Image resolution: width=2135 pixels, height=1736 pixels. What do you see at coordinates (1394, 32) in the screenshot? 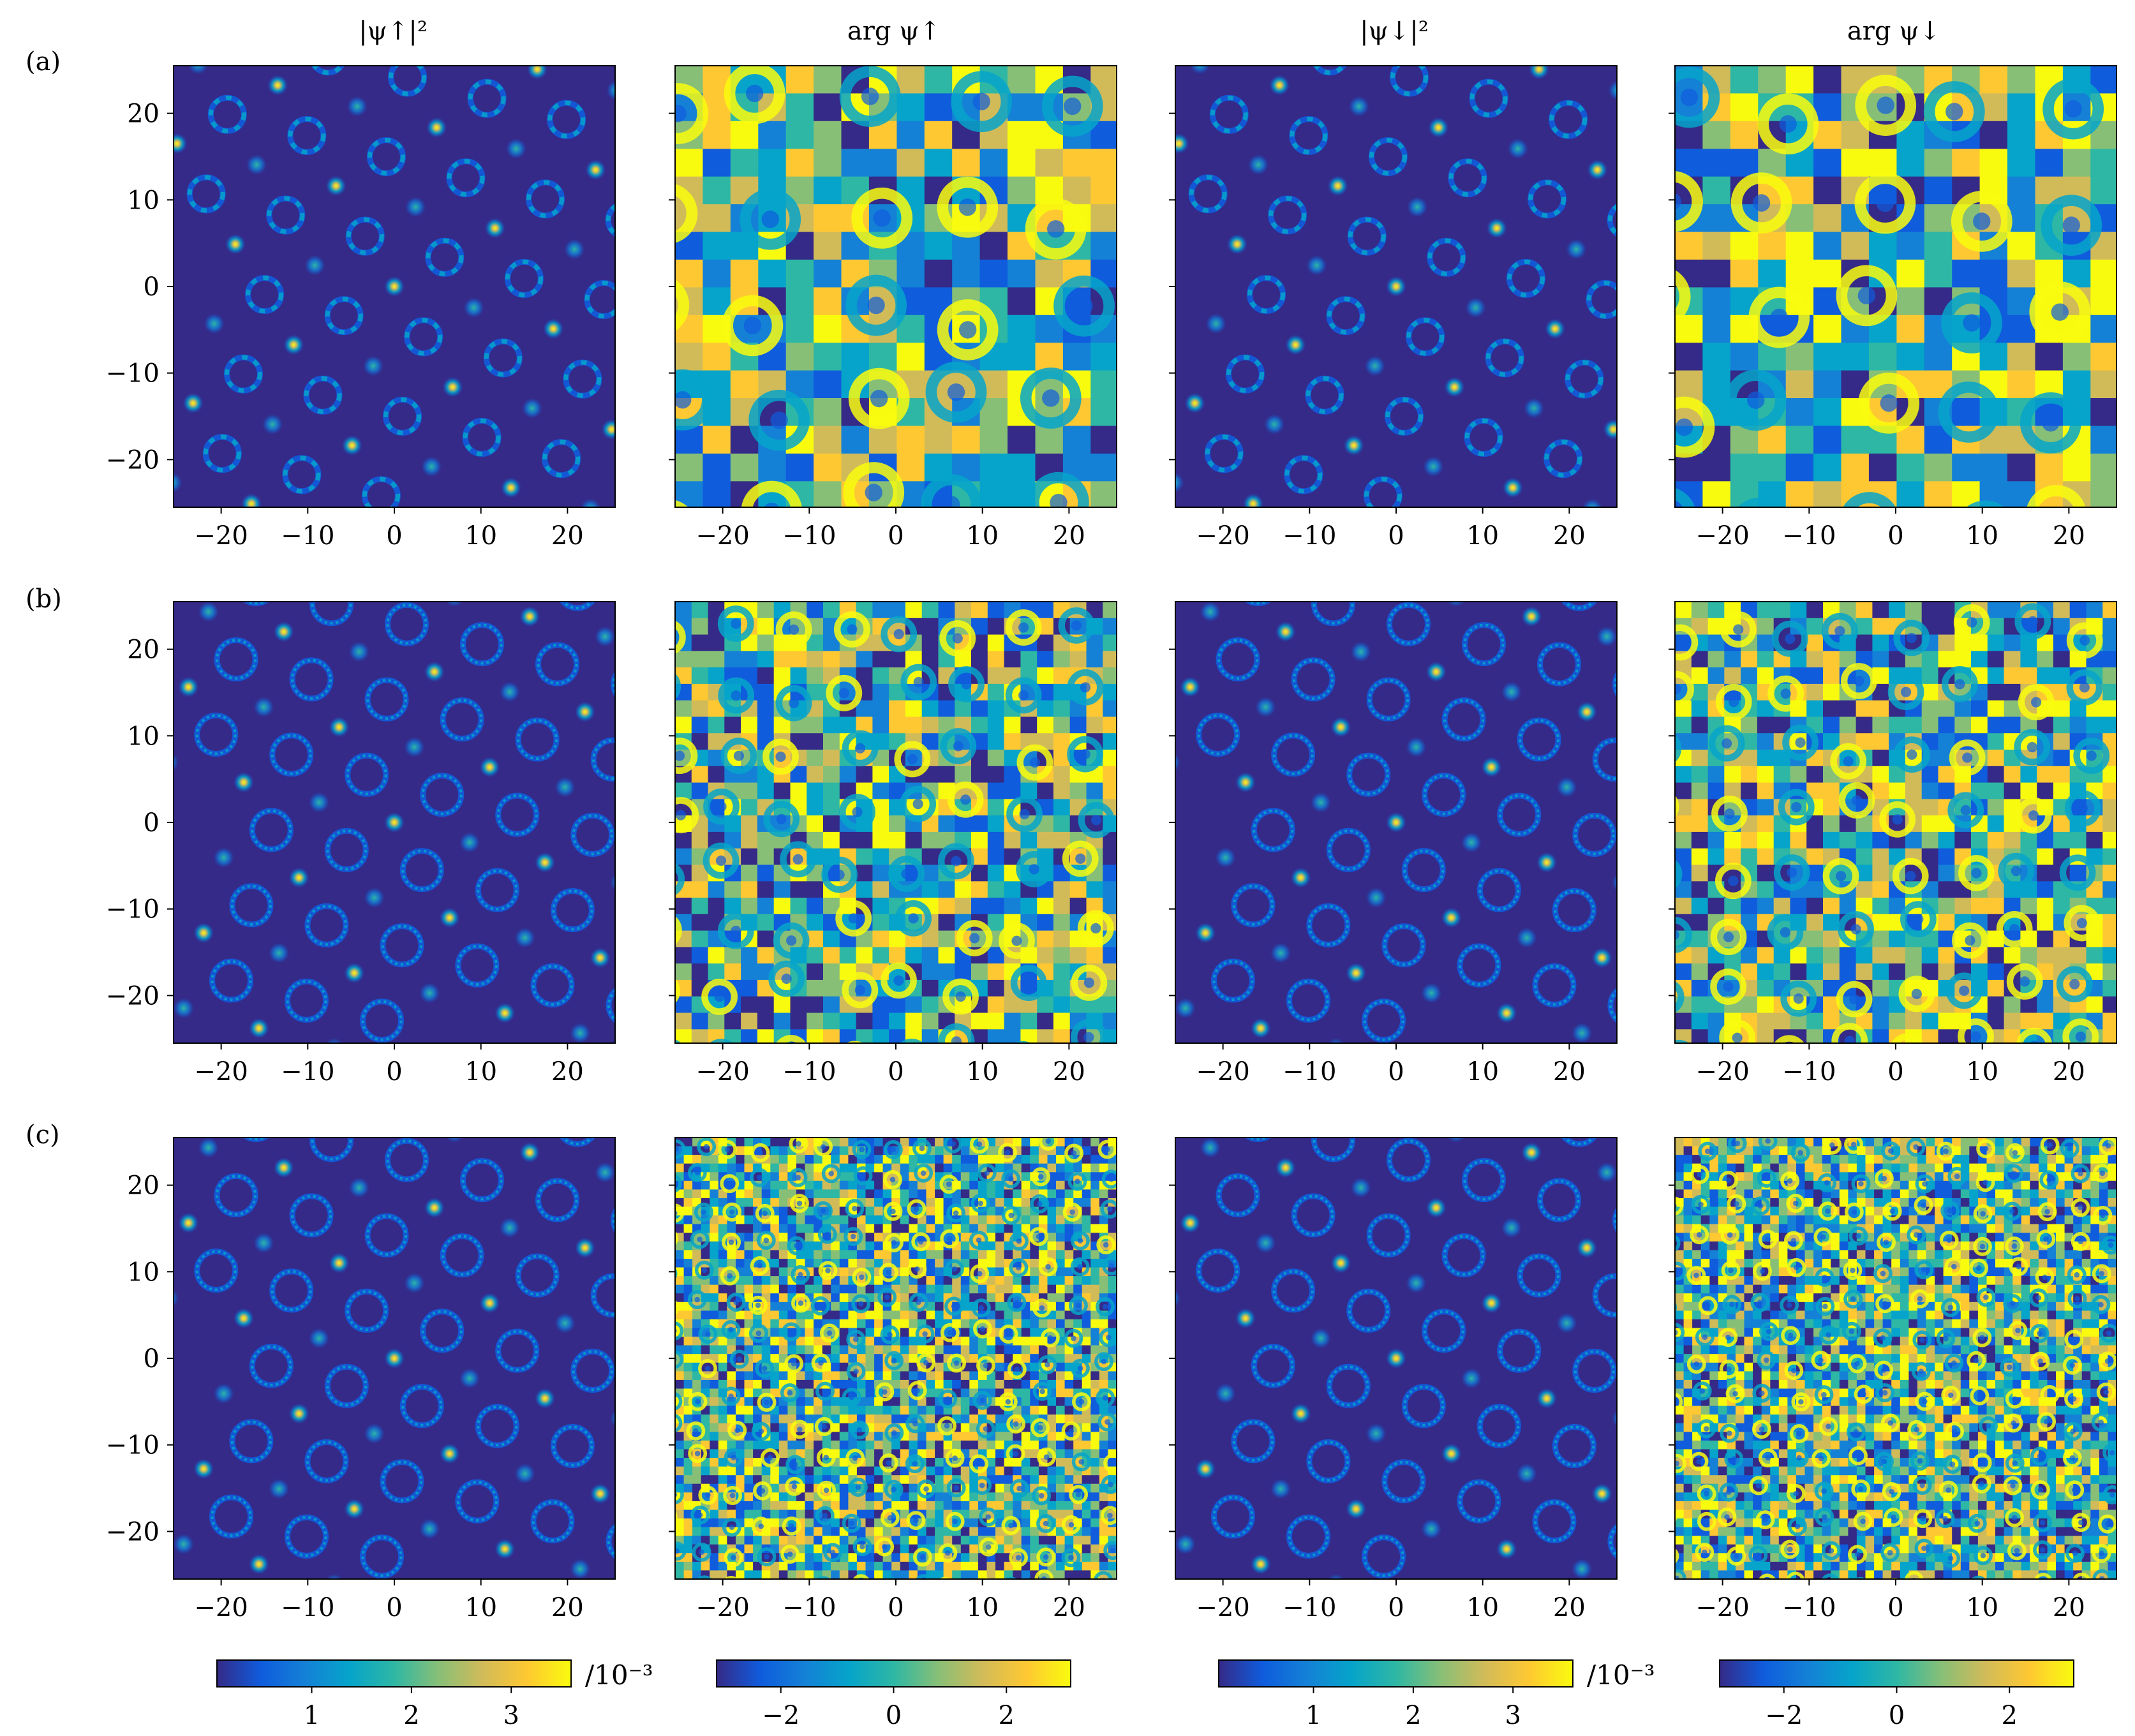
I see `column-title: |ψ↓|²` at bounding box center [1394, 32].